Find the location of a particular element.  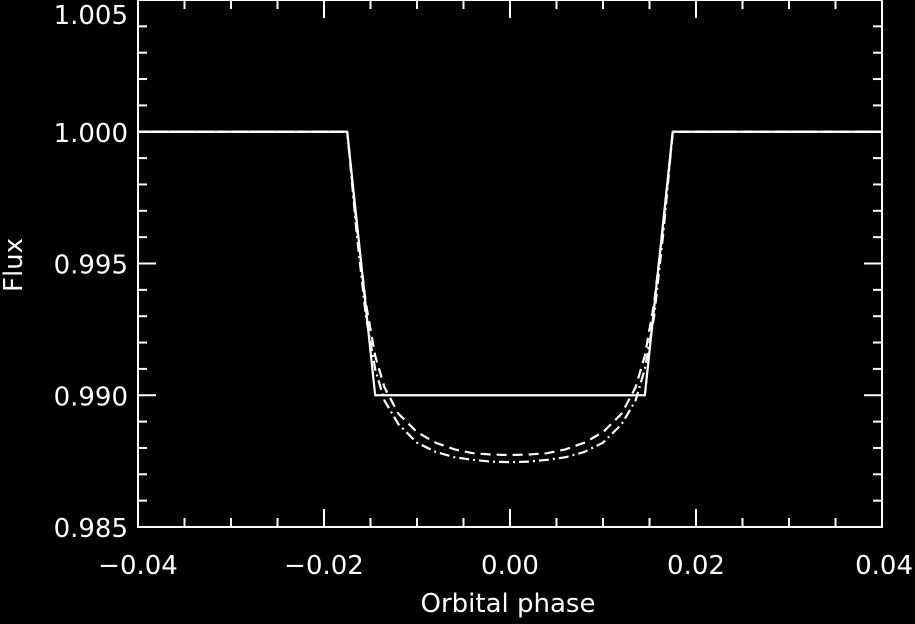

y-axis-title: Flux is located at coordinates (14, 265).